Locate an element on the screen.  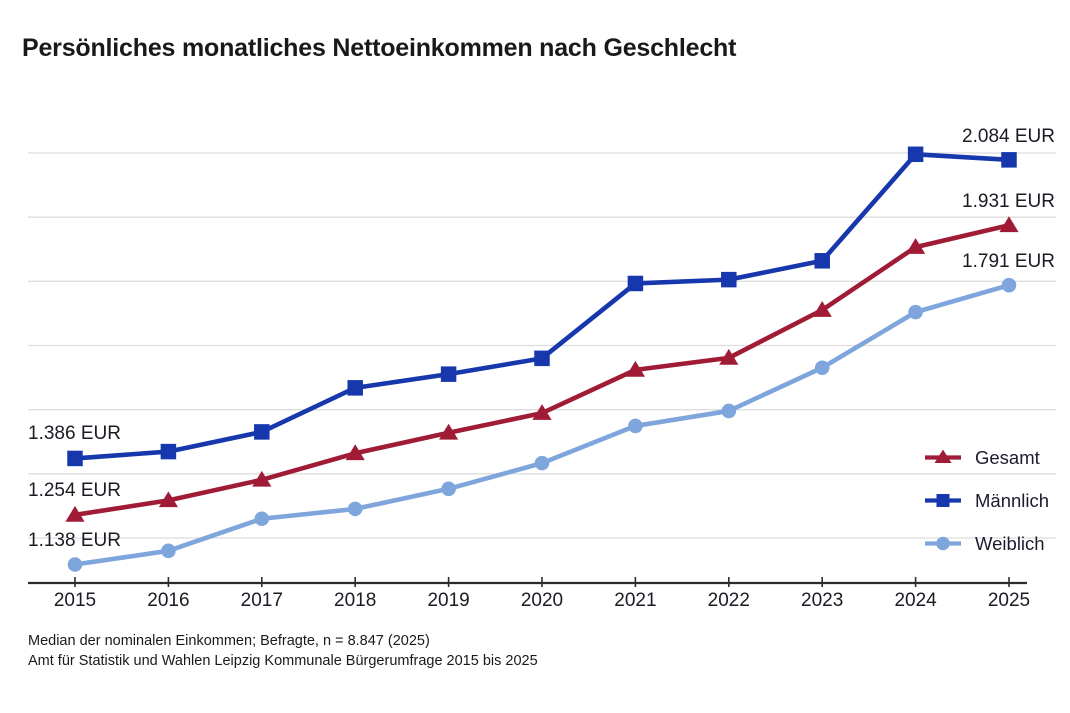
data-point-gesamt-2020 is located at coordinates (542, 412).